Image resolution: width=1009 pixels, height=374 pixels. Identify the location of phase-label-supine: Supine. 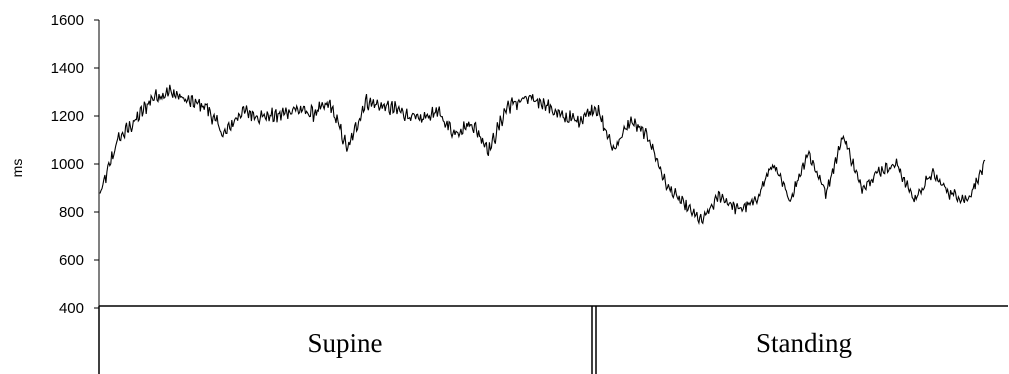
(344, 343).